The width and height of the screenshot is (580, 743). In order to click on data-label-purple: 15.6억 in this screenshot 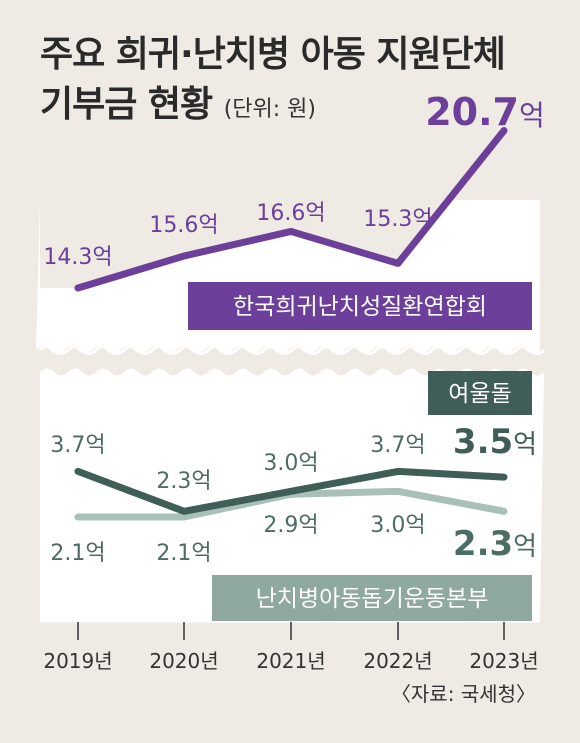, I will do `click(183, 225)`.